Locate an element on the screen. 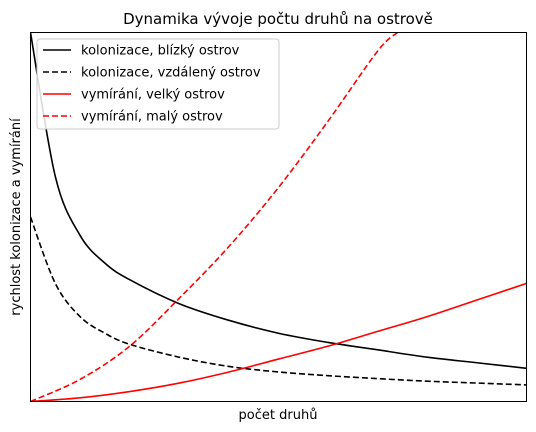  y-axis-label: rychlost kolonizace a vymírání is located at coordinates (16, 217).